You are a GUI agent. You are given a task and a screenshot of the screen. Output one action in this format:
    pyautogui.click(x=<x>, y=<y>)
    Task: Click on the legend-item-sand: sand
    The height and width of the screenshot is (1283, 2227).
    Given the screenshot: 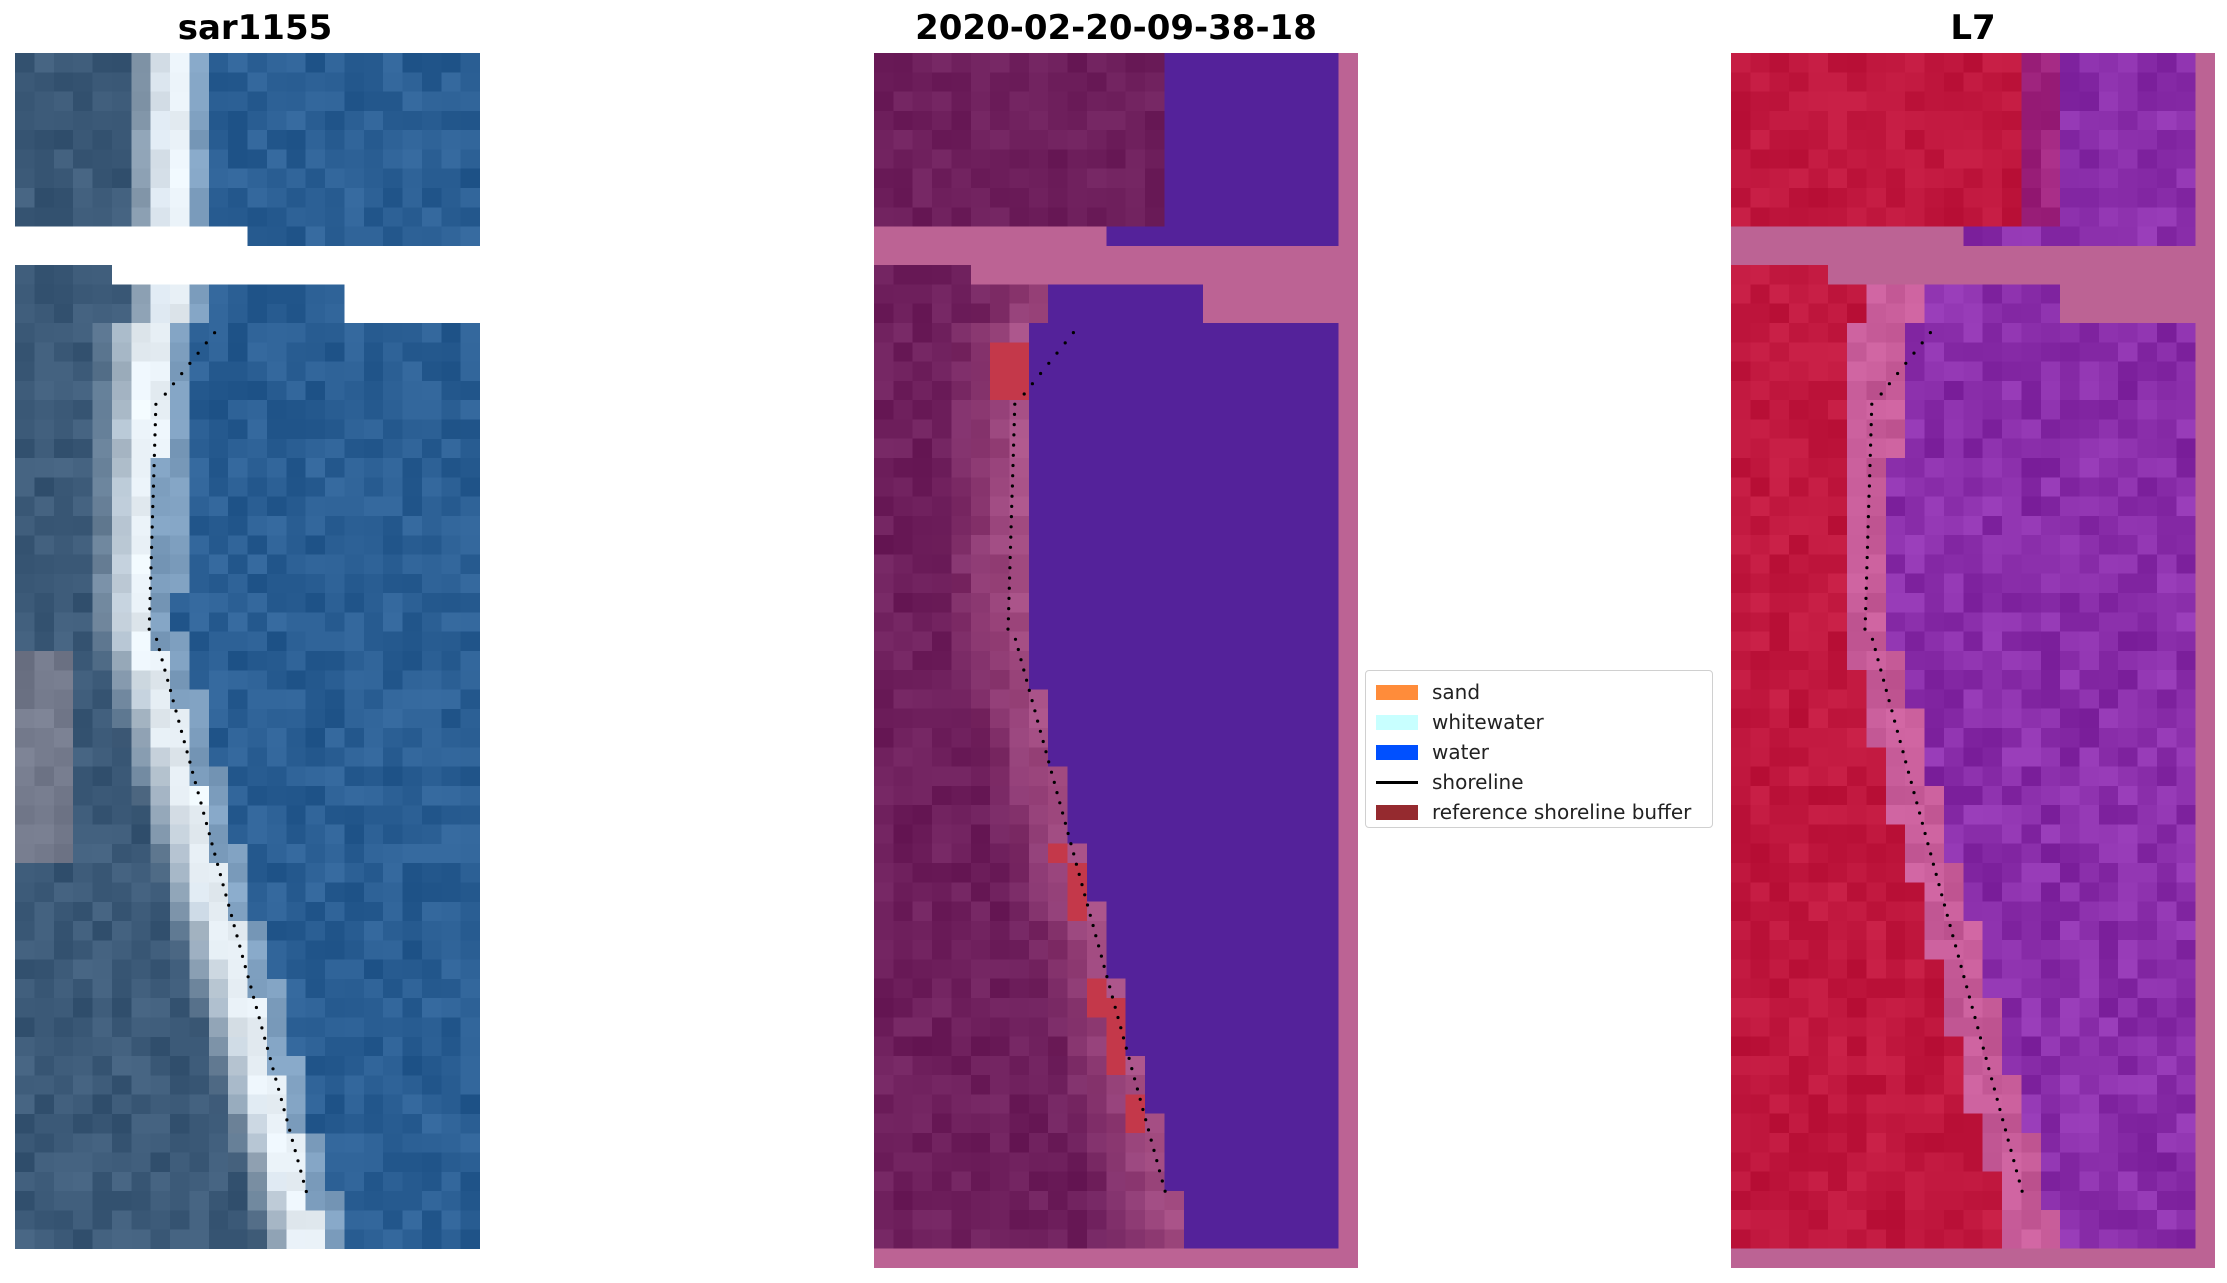 What is the action you would take?
    pyautogui.click(x=1539, y=692)
    